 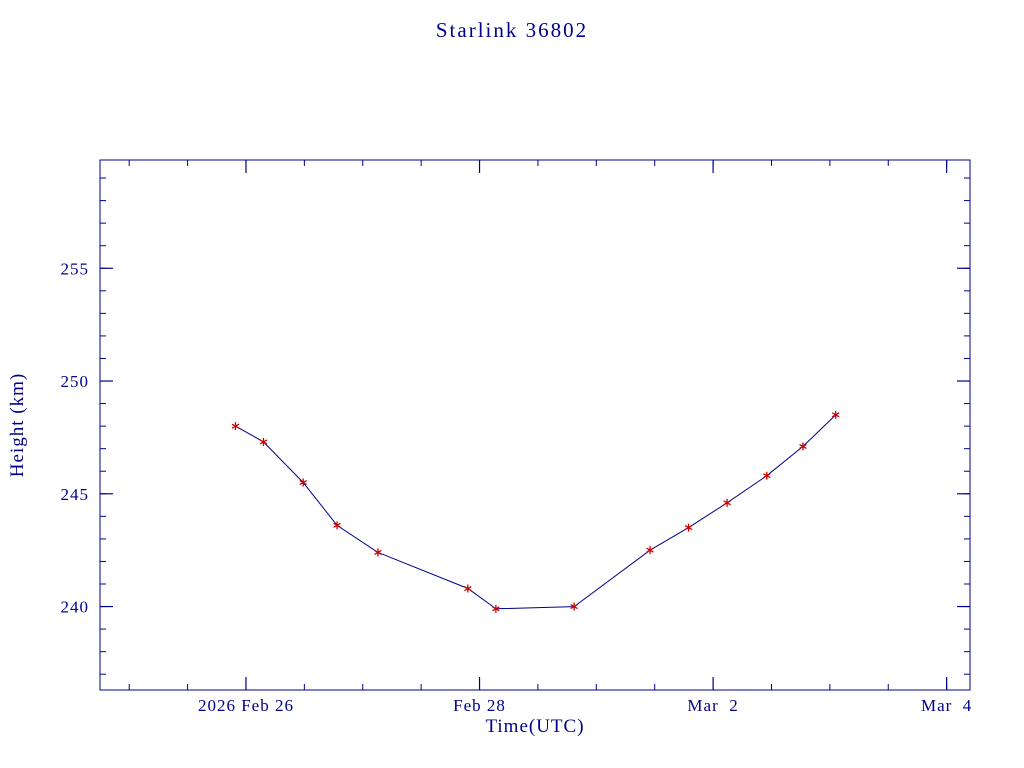 I want to click on y-tick-label: 250, so click(x=75, y=381).